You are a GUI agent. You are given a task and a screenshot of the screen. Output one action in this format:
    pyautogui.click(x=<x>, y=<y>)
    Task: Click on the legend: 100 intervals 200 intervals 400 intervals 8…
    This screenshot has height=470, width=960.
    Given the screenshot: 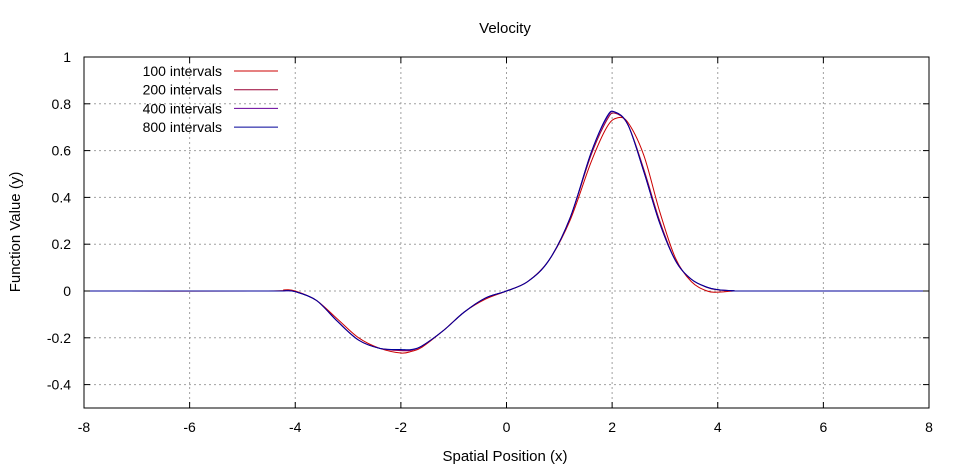 What is the action you would take?
    pyautogui.click(x=210, y=99)
    